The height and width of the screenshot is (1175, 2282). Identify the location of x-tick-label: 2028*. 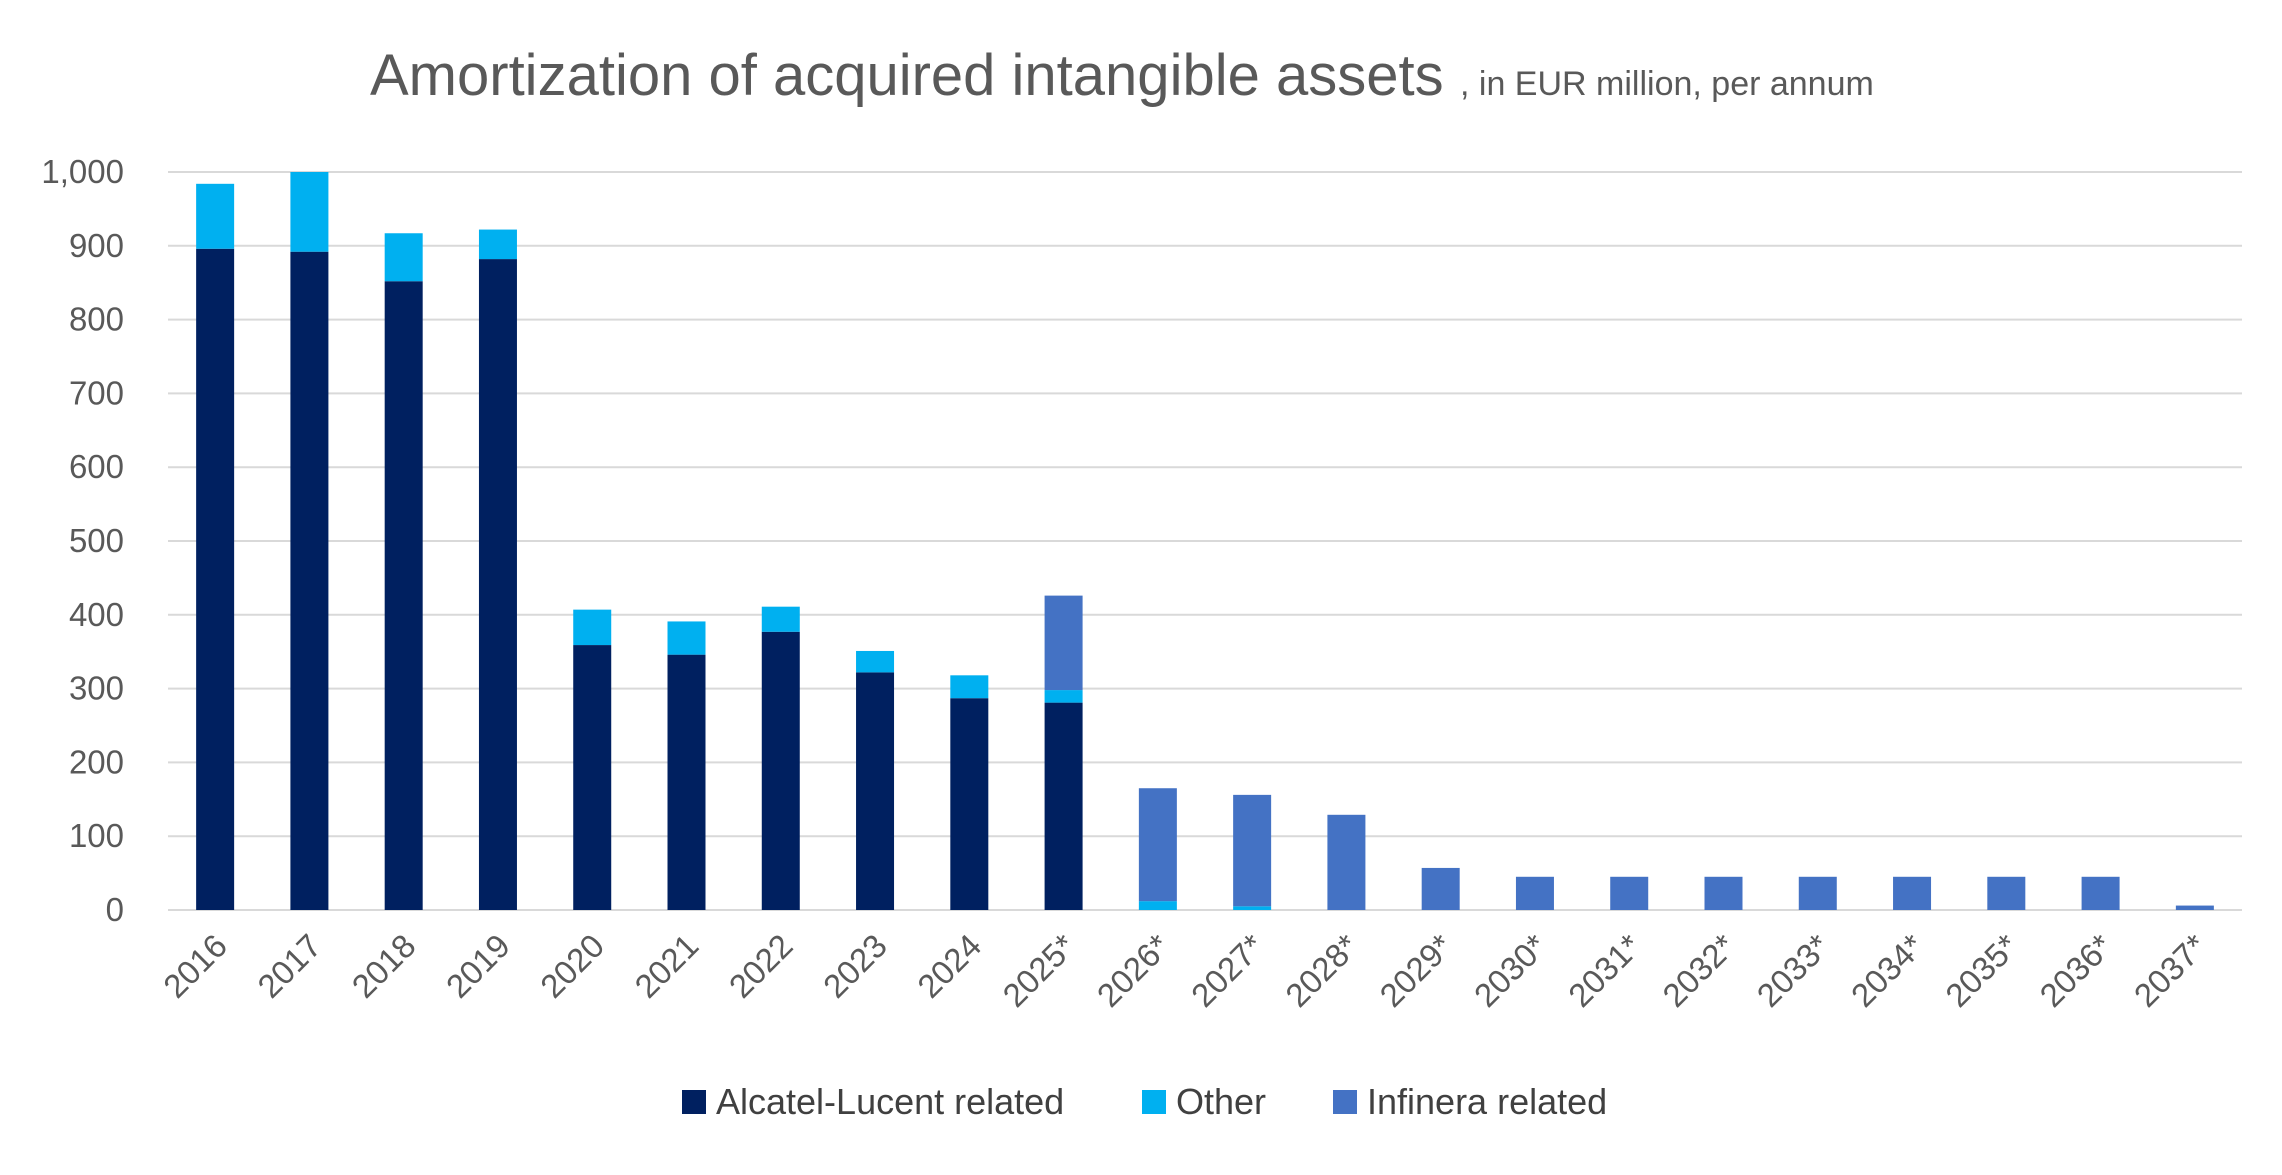
(1321, 970).